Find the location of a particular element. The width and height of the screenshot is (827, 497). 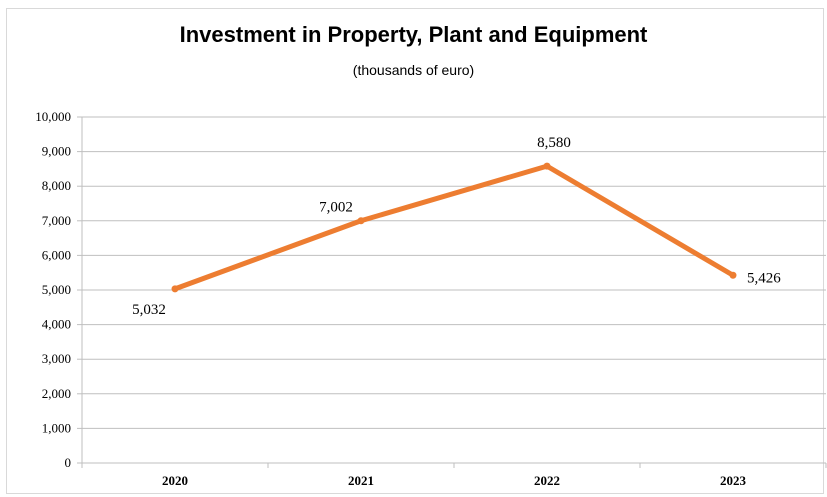

x-tick-labels: 2020 2021 2022 2023 is located at coordinates (454, 480).